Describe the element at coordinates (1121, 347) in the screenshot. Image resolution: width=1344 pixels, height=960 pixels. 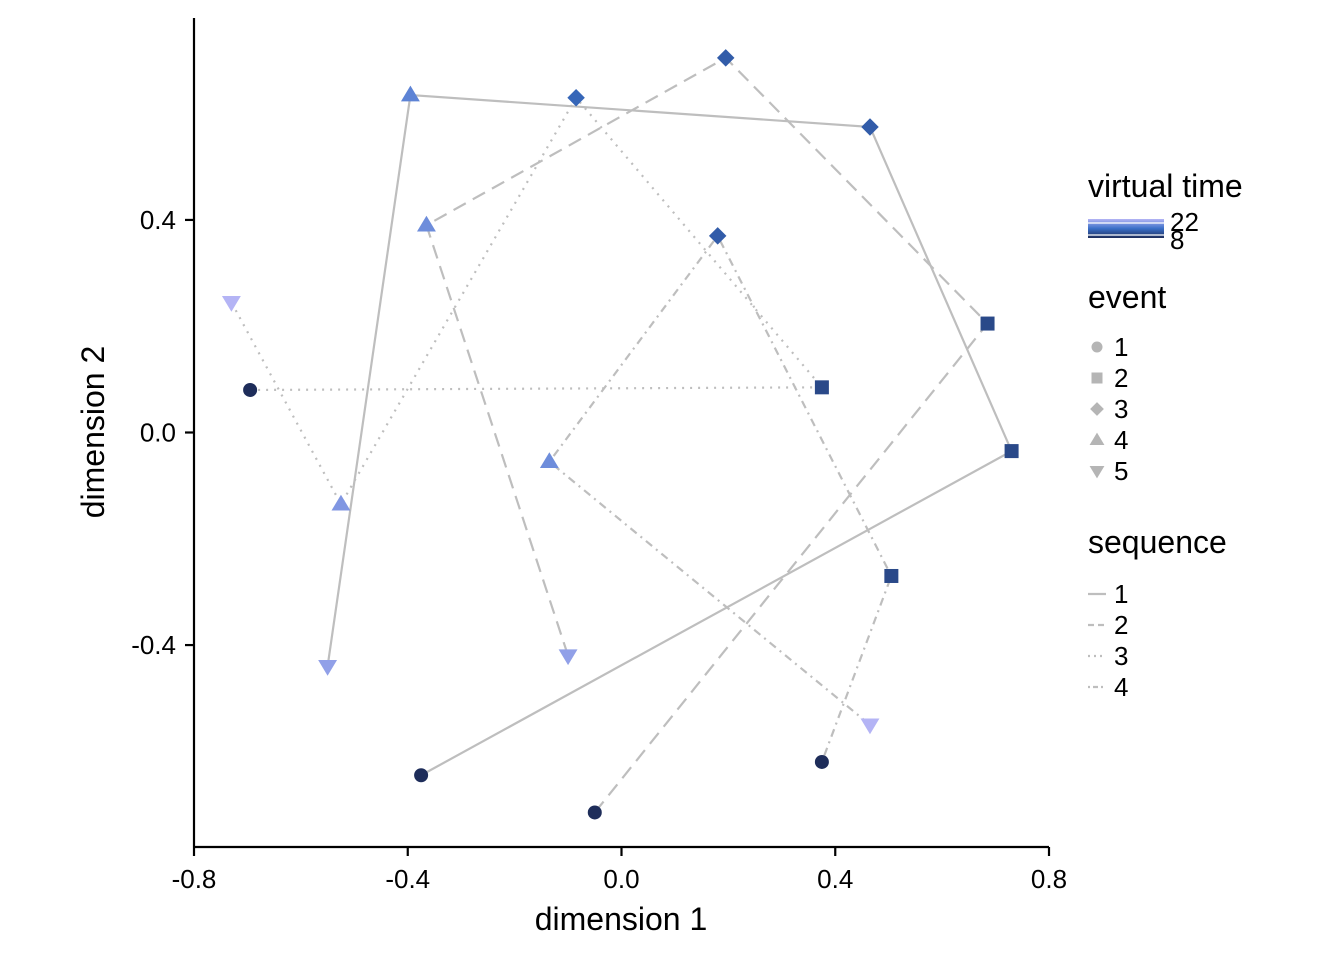
I see `legend-shape-label: 1` at that location.